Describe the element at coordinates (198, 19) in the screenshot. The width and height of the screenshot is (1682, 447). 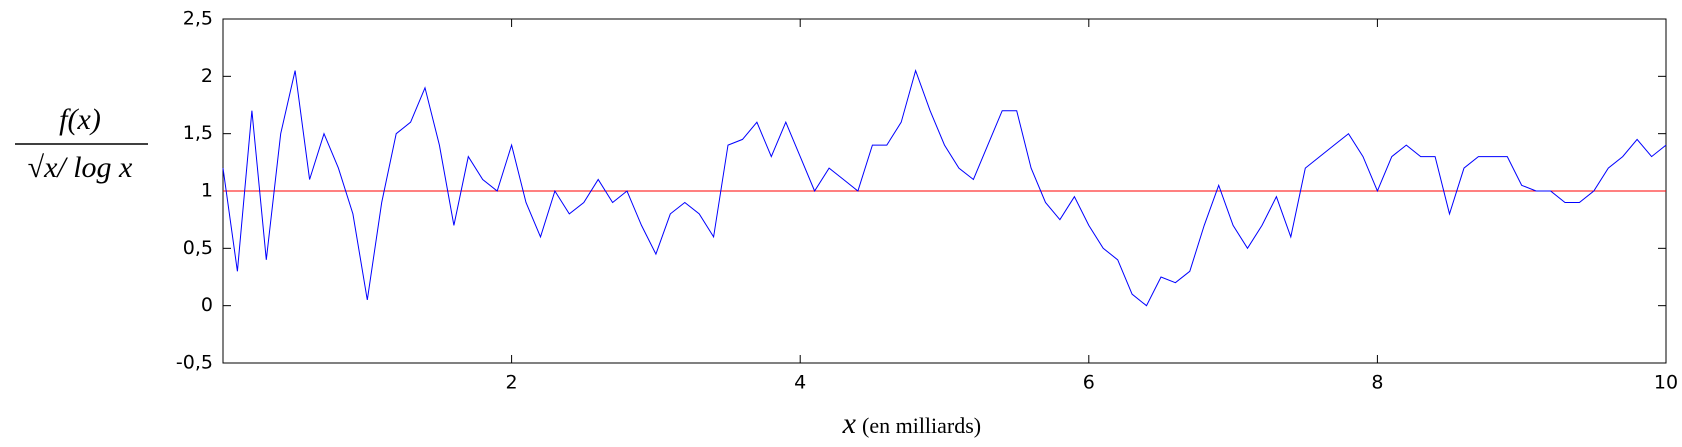
I see `y-tick-label: 2,5` at that location.